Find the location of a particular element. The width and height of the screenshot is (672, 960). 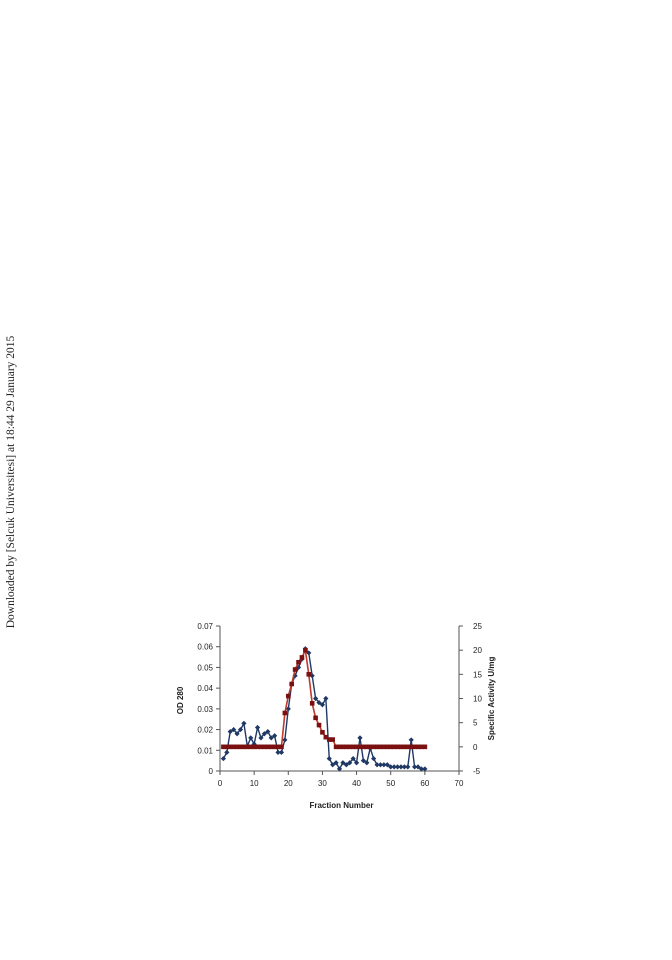

activity-series is located at coordinates (324, 698).